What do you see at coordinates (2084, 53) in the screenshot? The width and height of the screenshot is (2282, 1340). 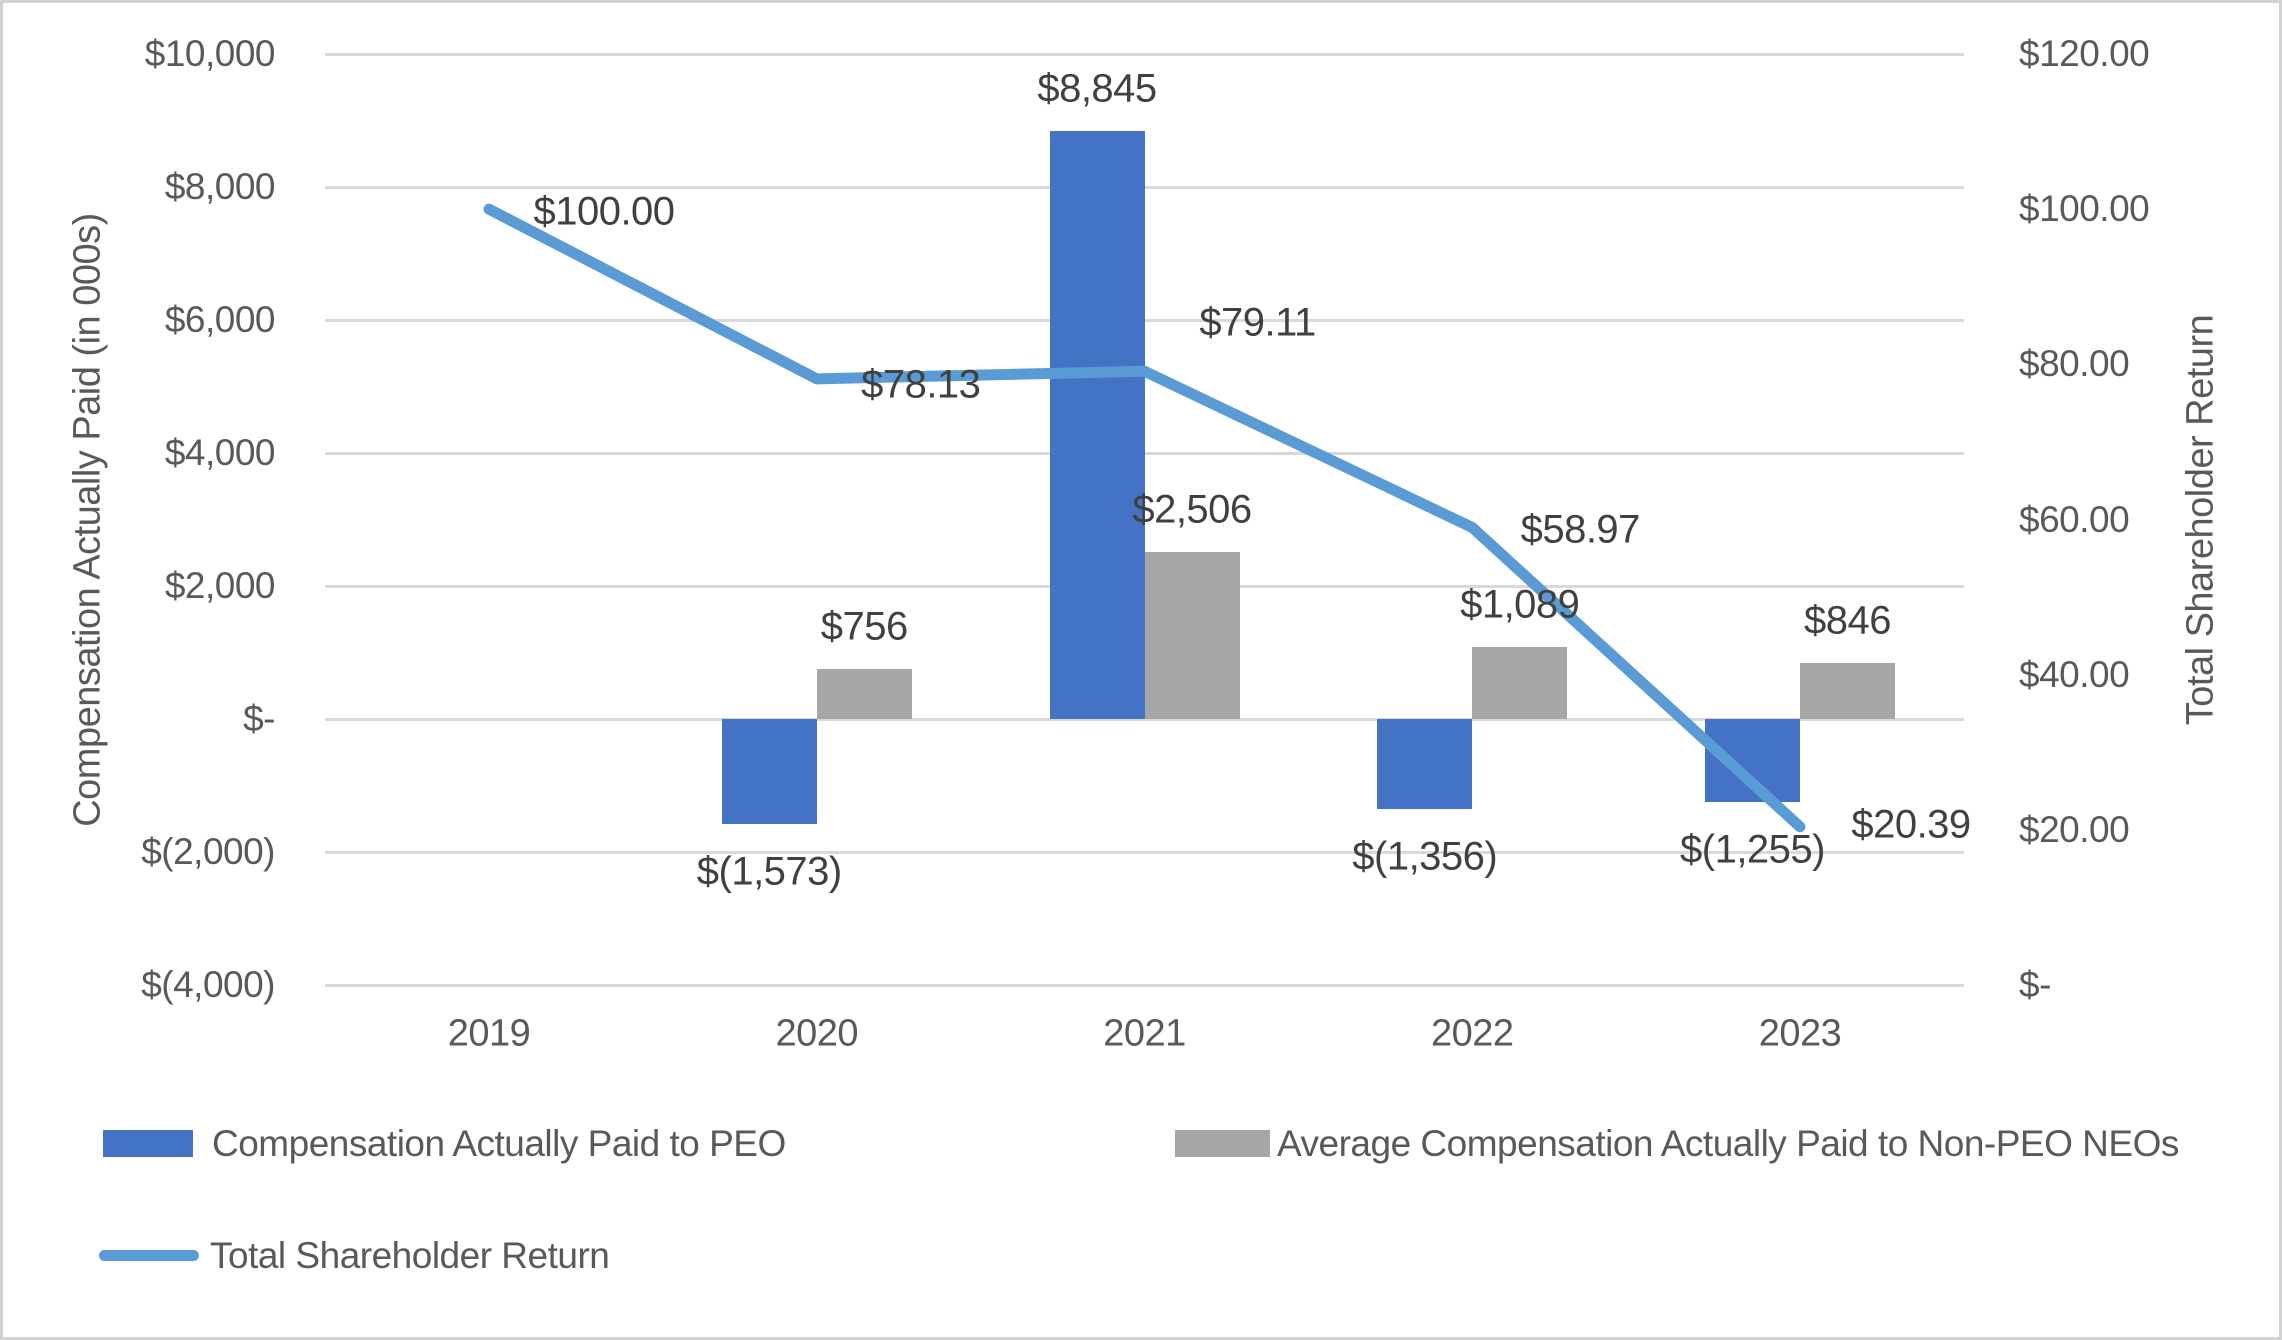 I see `right-axis-tick-label: $120.00` at bounding box center [2084, 53].